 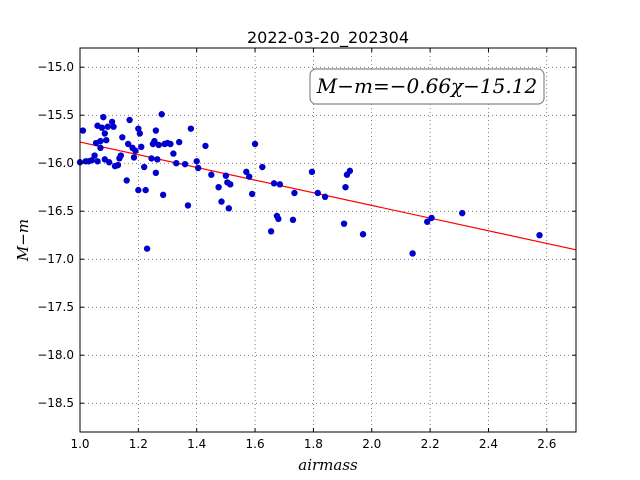 I want to click on annotation-text: M−m=−0.66χ−15.12, so click(x=426, y=86).